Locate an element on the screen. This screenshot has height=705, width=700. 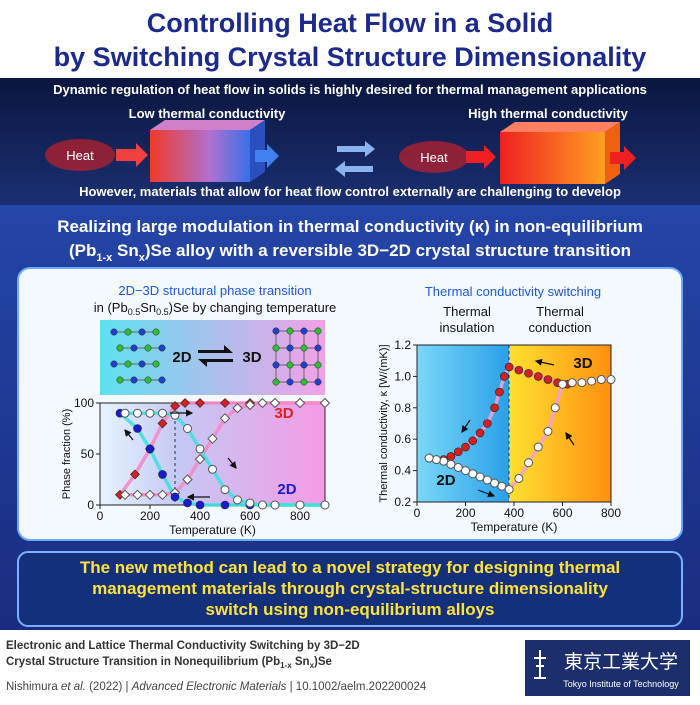
block-low is located at coordinates (200, 156).